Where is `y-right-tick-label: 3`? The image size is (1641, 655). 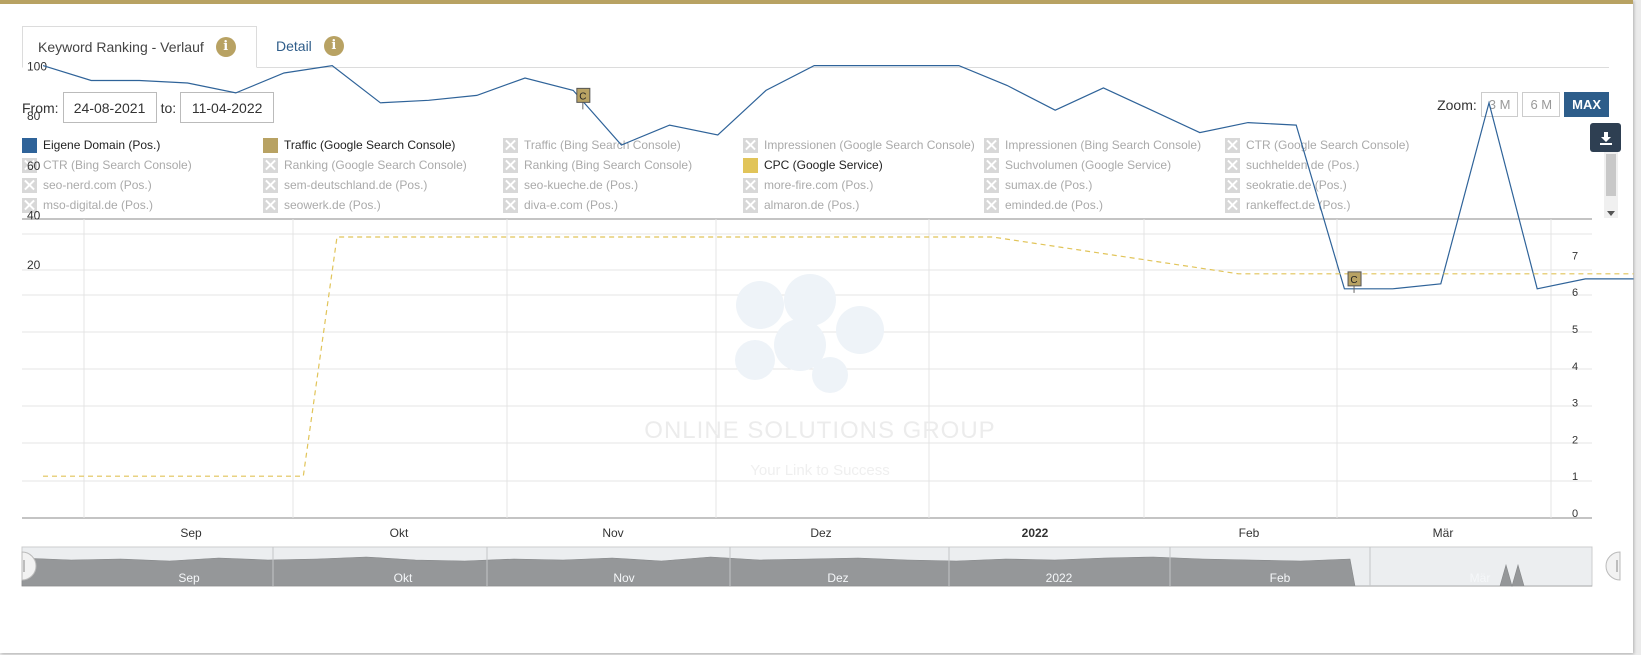 y-right-tick-label: 3 is located at coordinates (1575, 404).